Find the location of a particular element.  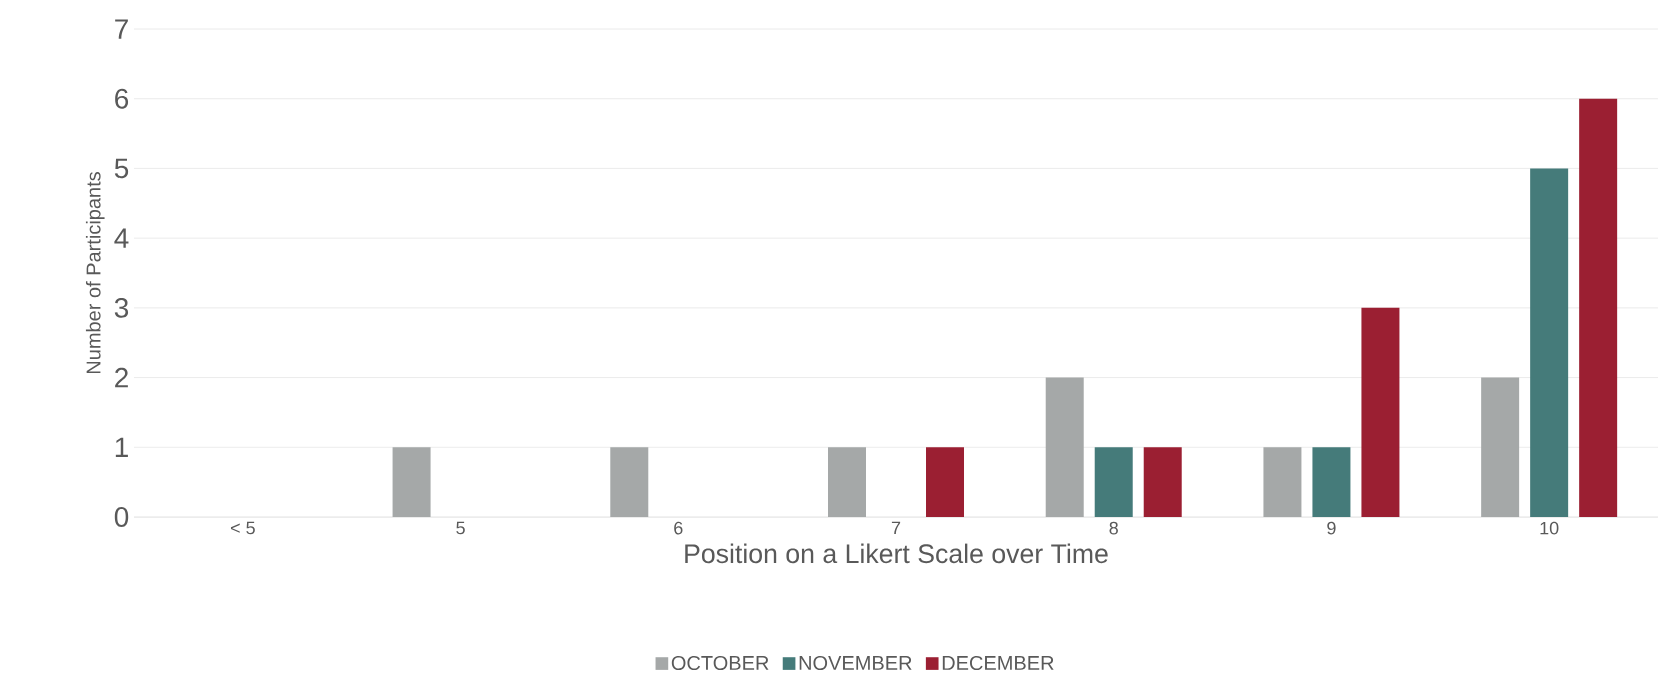

y-tick-label: 6 is located at coordinates (122, 98).